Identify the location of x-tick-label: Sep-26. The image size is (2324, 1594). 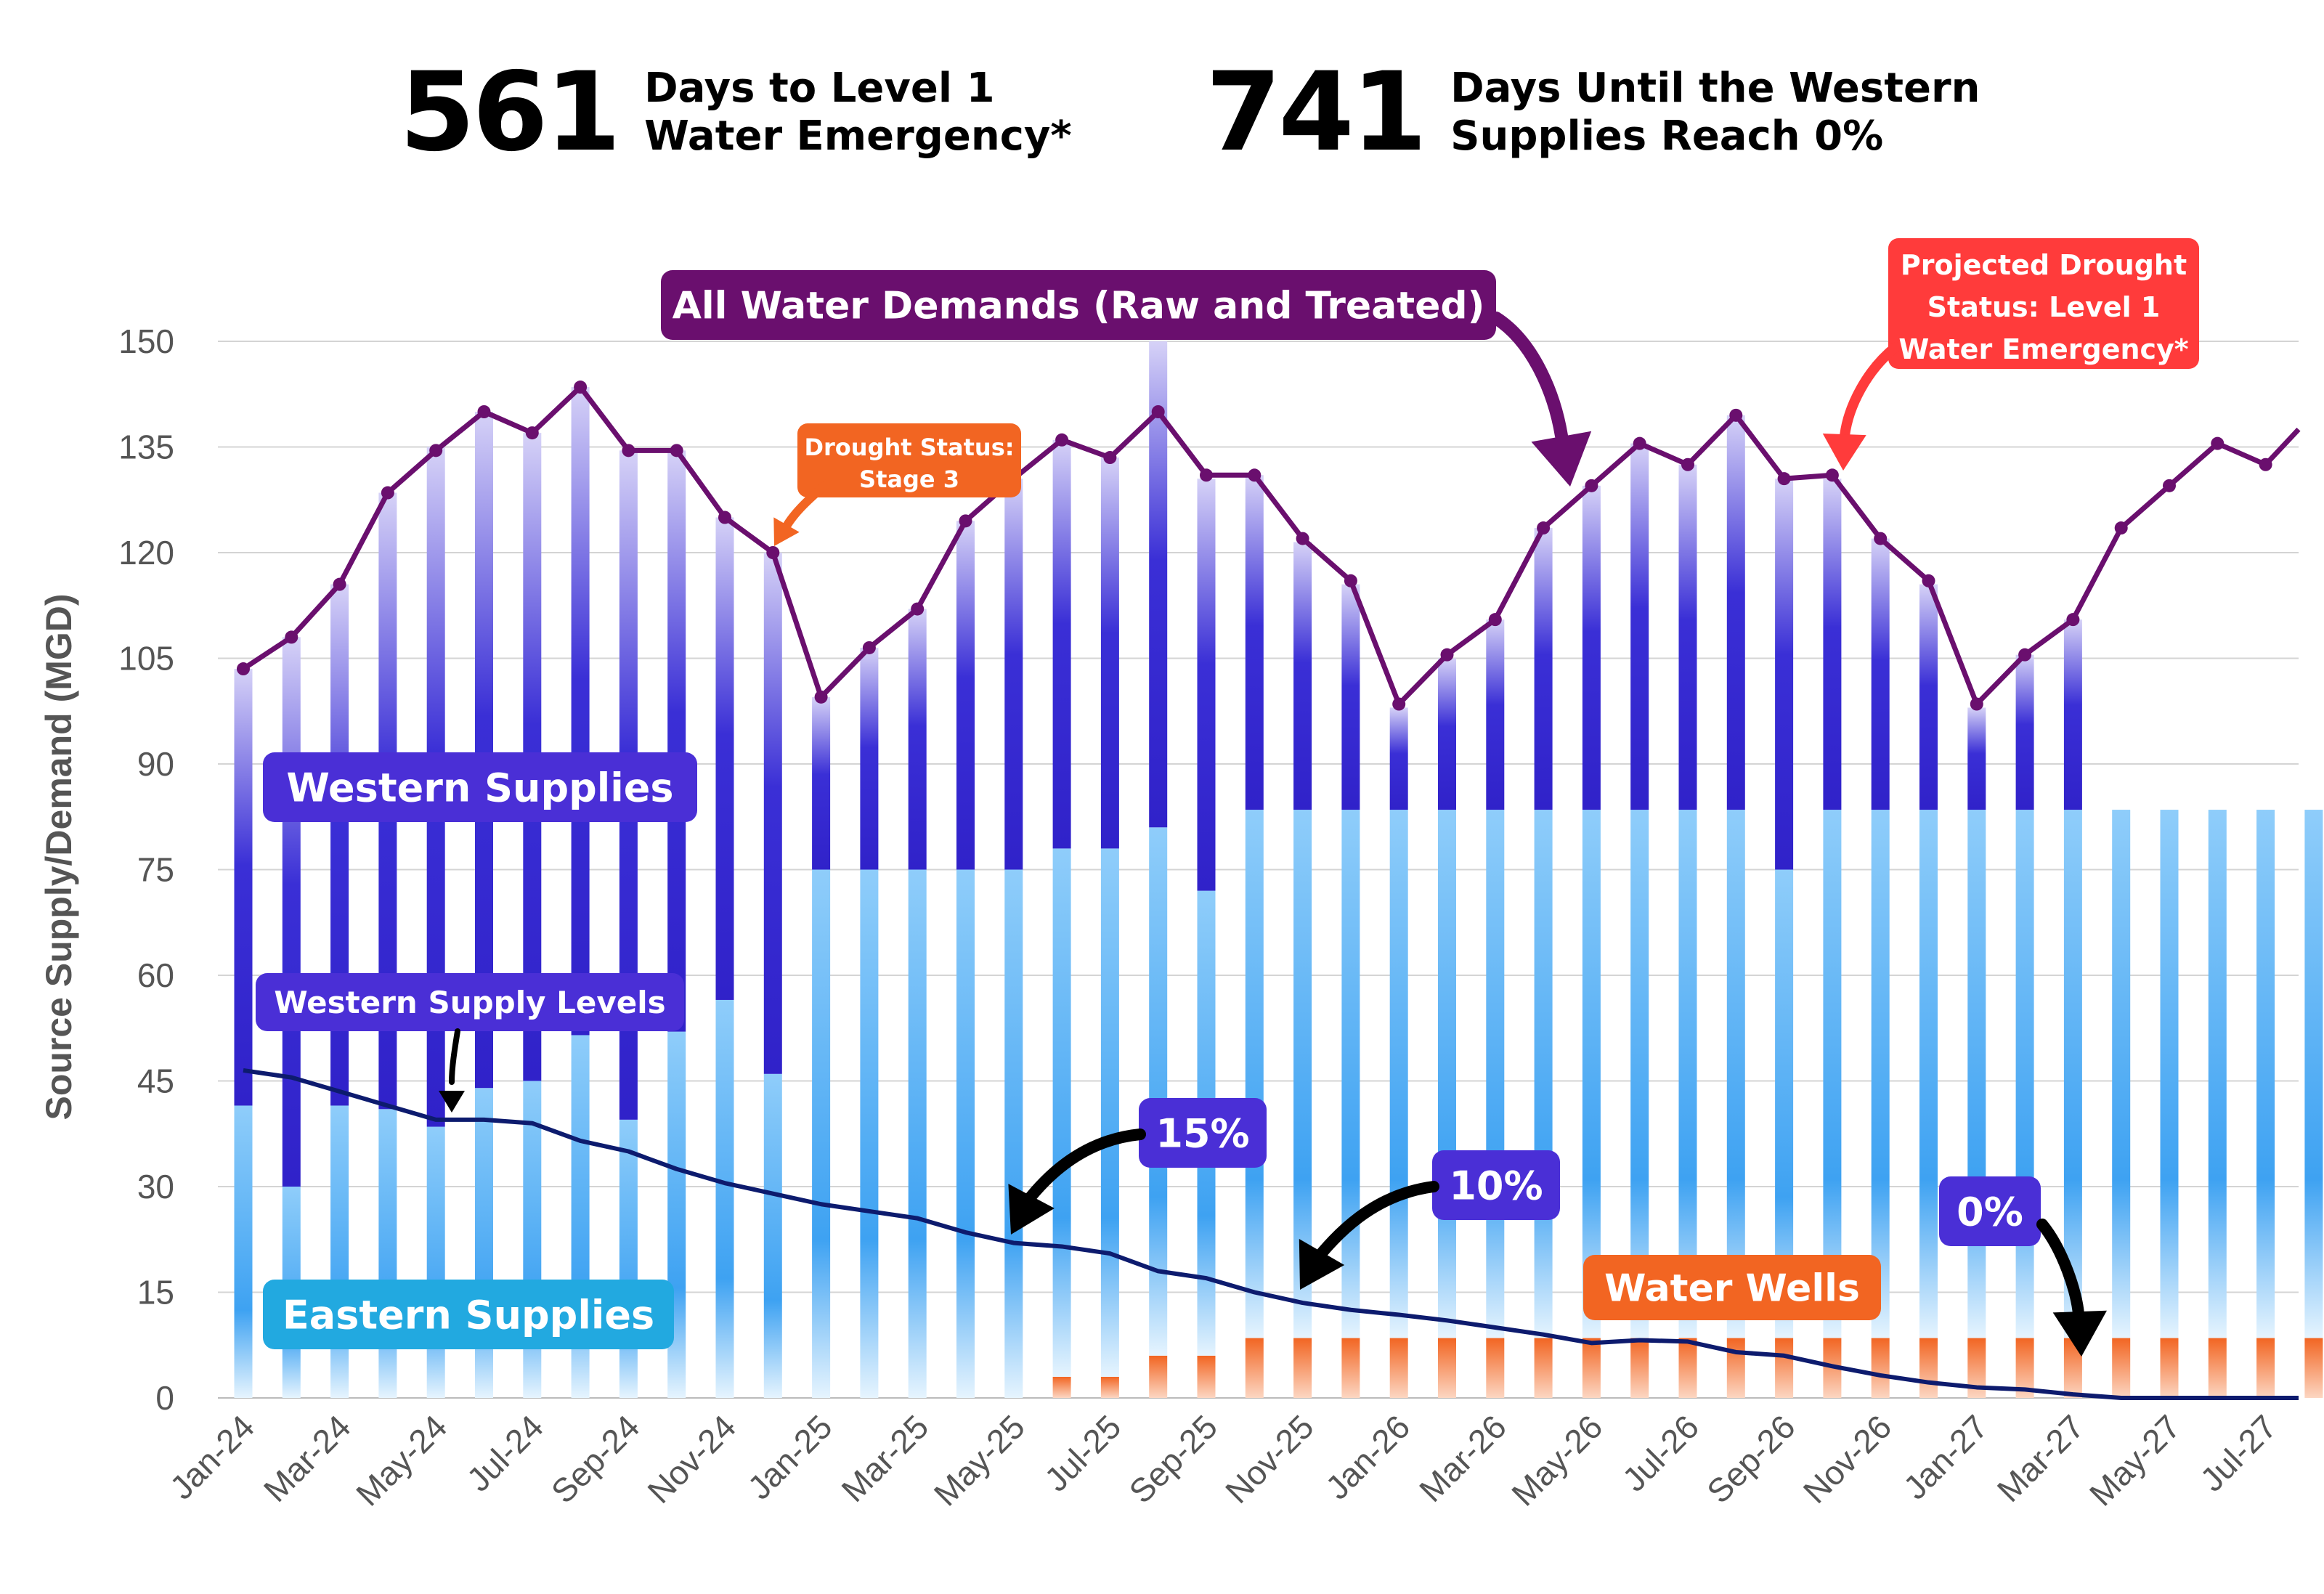
(1751, 1458).